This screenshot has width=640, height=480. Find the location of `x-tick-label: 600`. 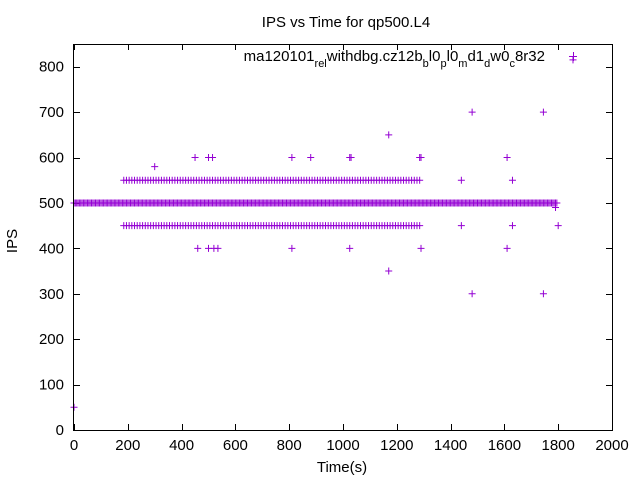

x-tick-label: 600 is located at coordinates (235, 445).